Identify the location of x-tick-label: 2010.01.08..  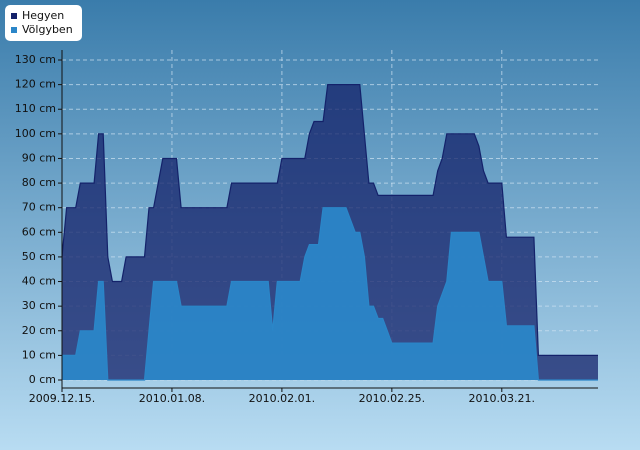
(172, 398).